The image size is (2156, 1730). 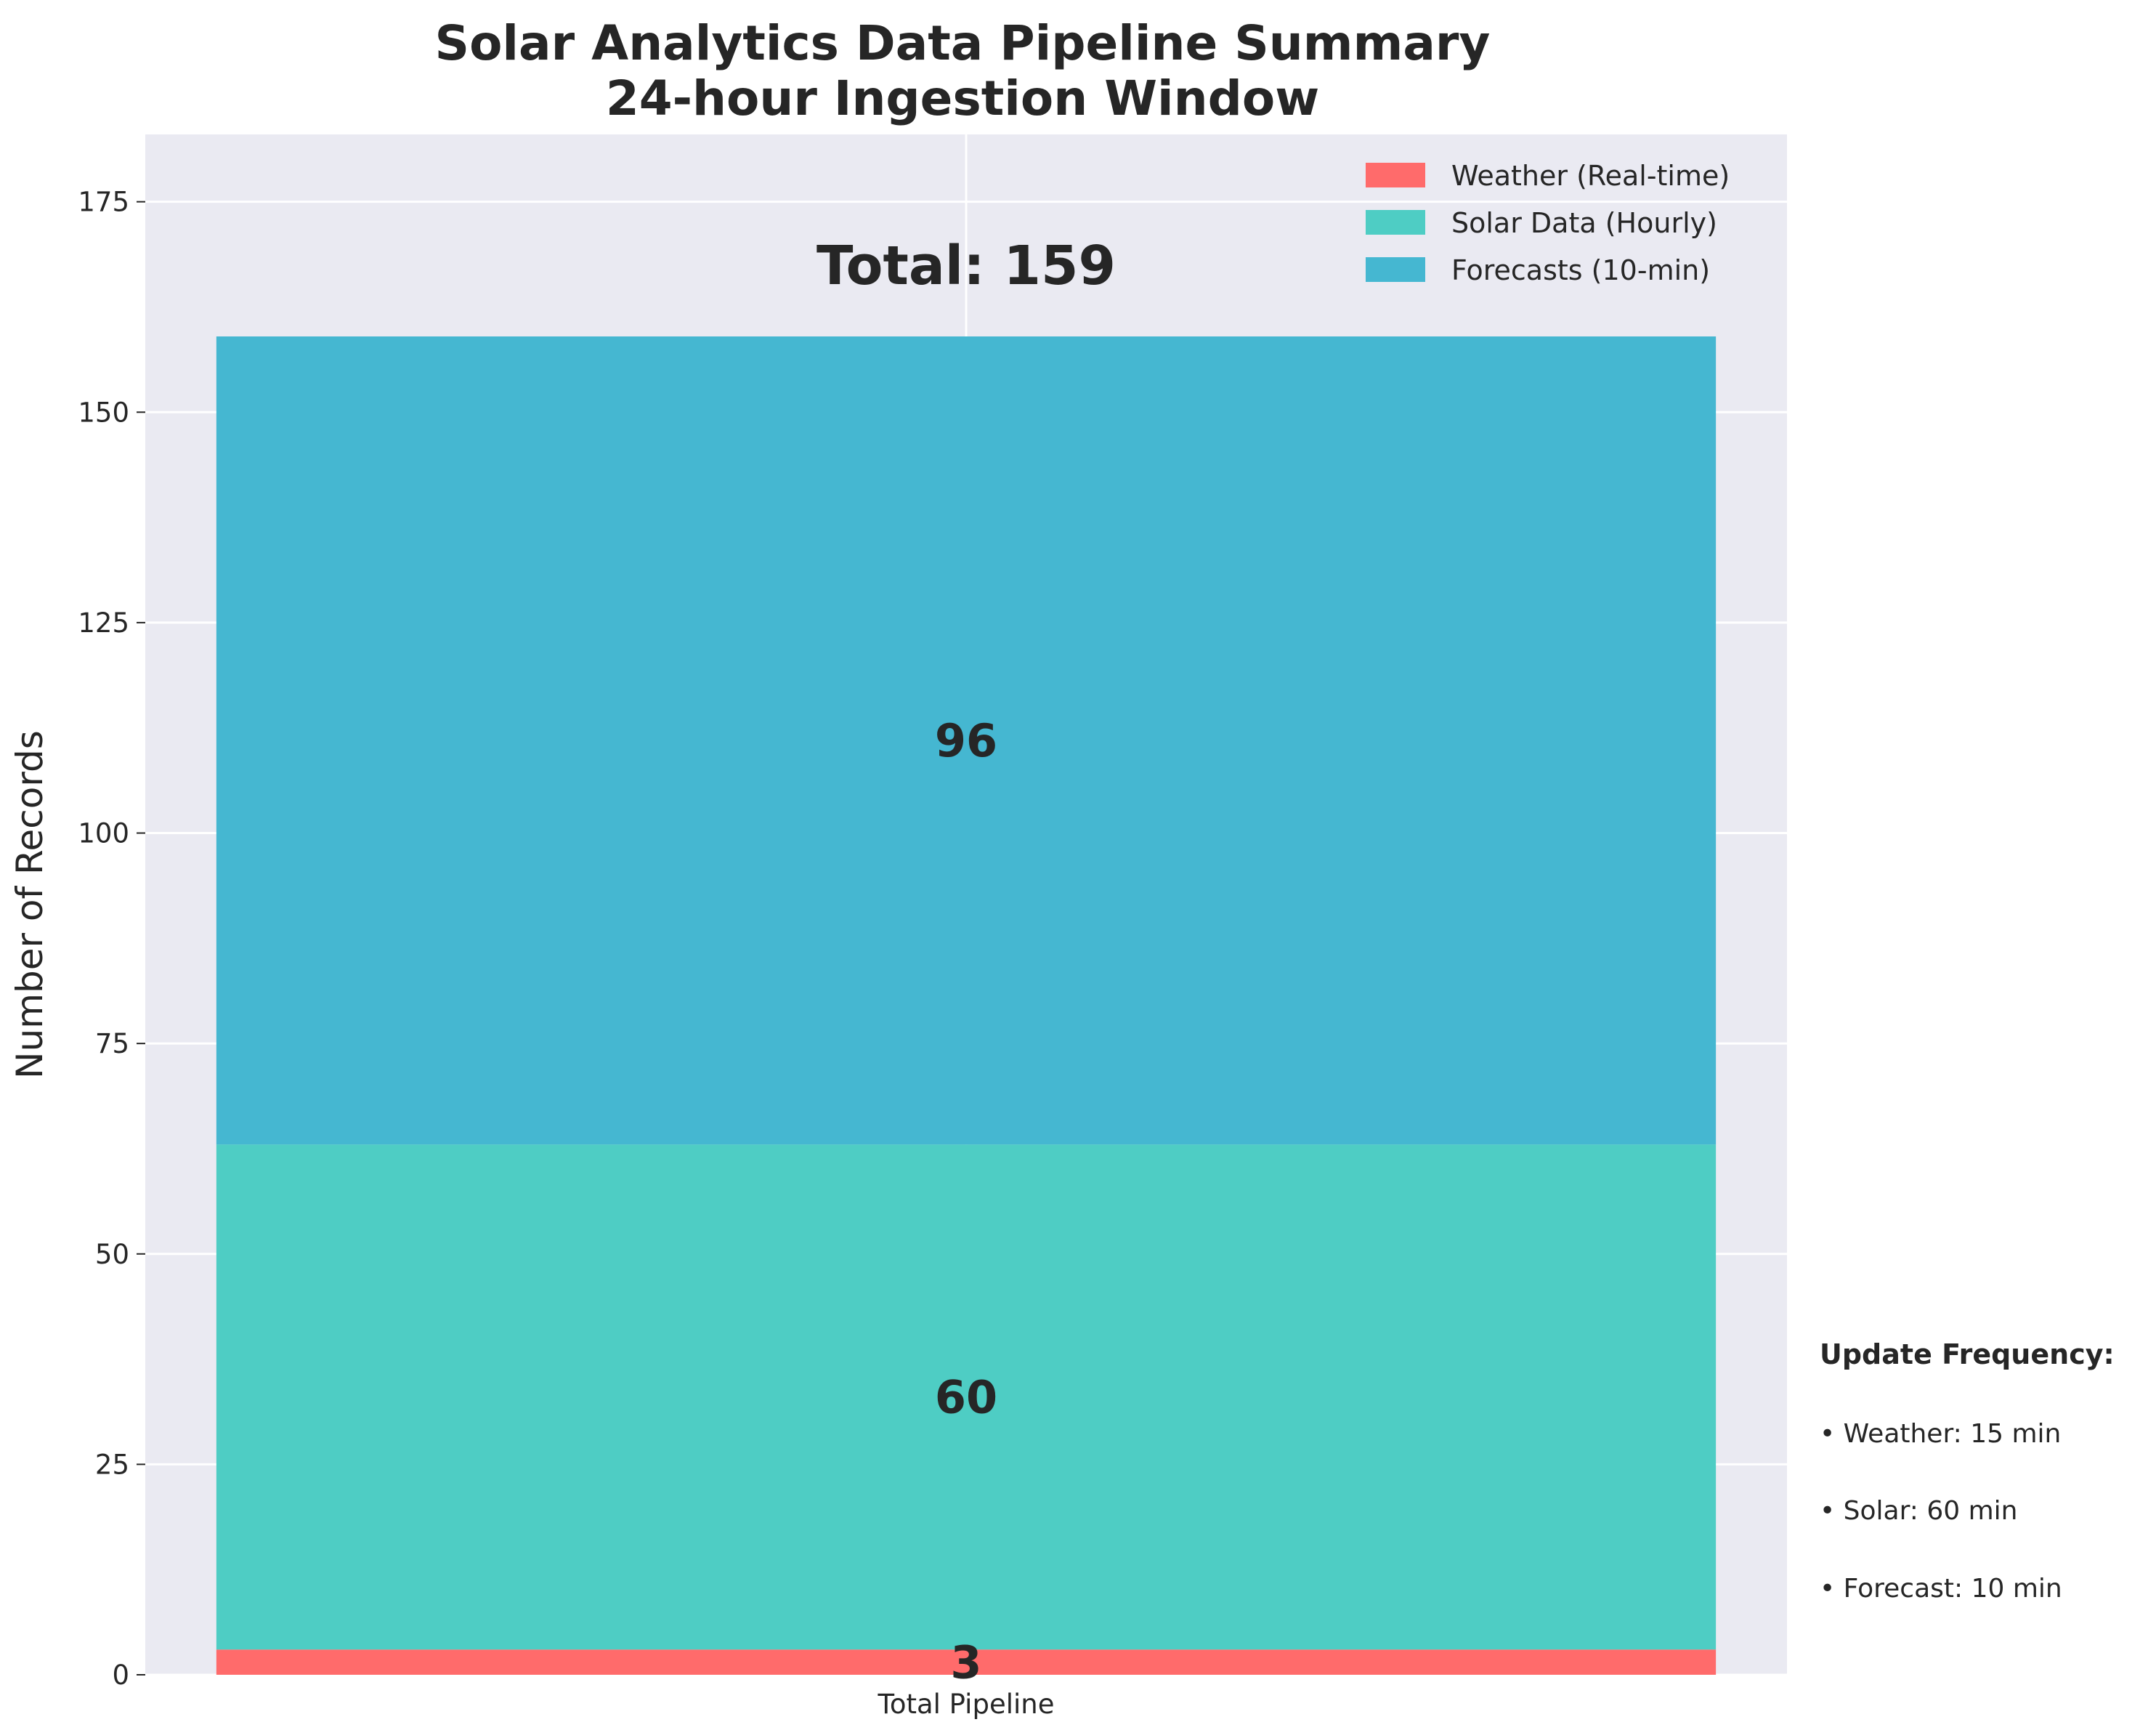 I want to click on y-tick-label: 0, so click(x=120, y=1675).